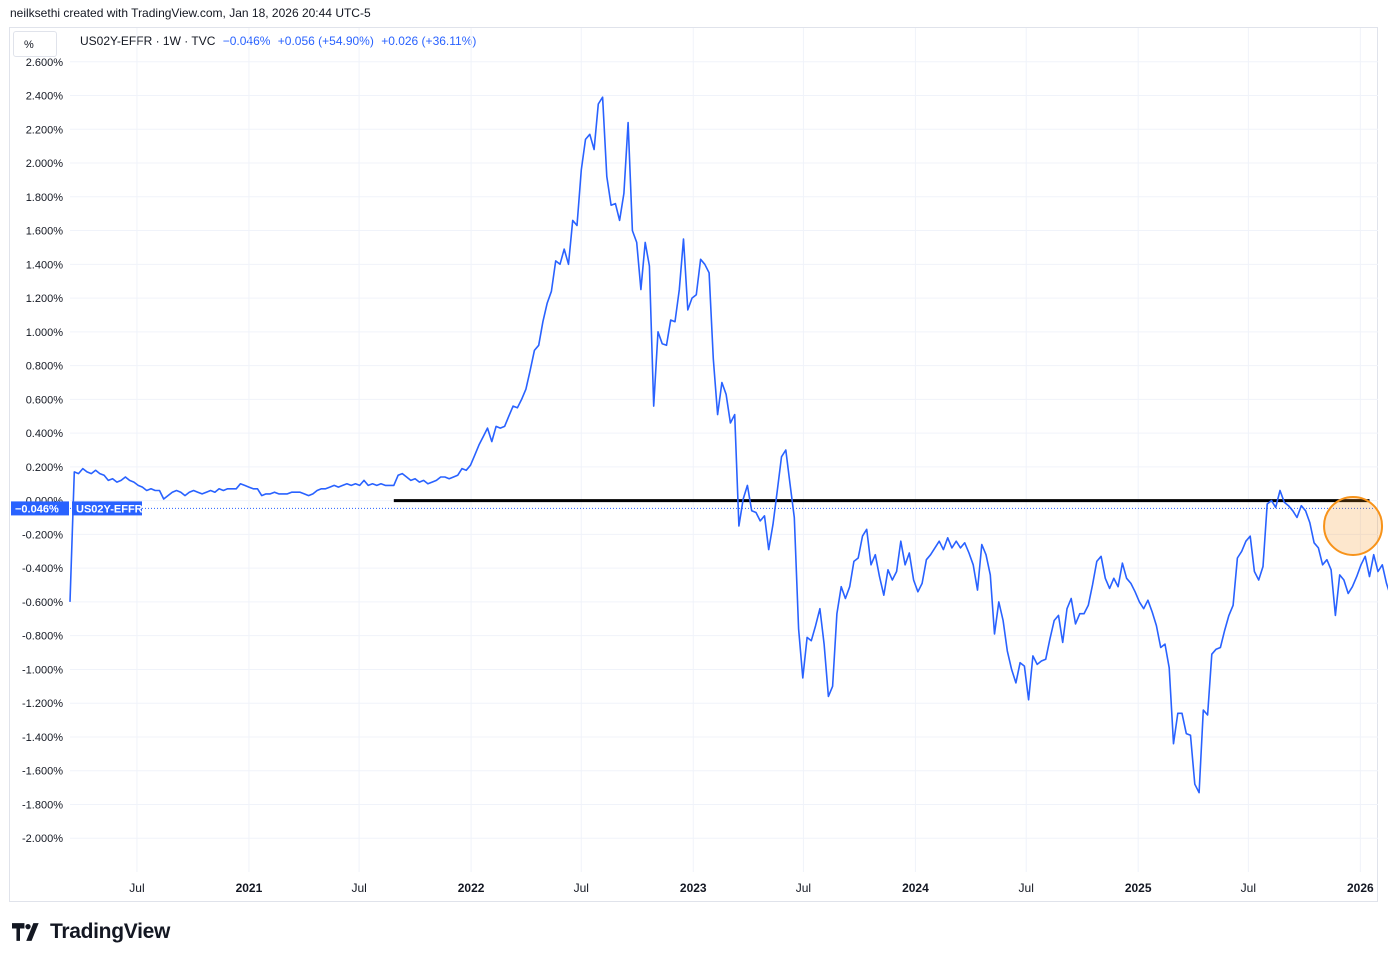 This screenshot has width=1388, height=963. Describe the element at coordinates (109, 509) in the screenshot. I see `last-price-symbol: US02Y-EFFR` at that location.